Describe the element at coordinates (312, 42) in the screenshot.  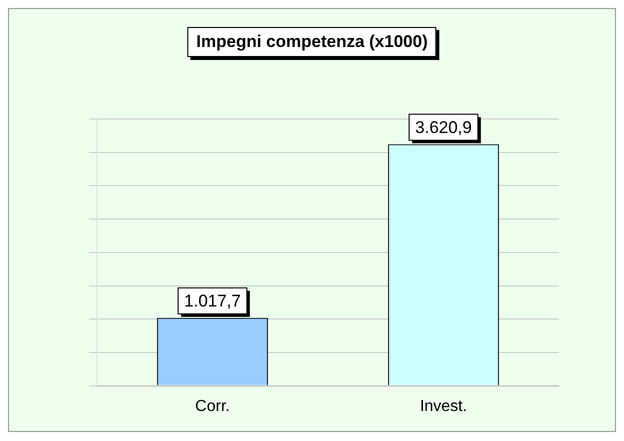
I see `chart-title: Impegni competenza (x1000)` at that location.